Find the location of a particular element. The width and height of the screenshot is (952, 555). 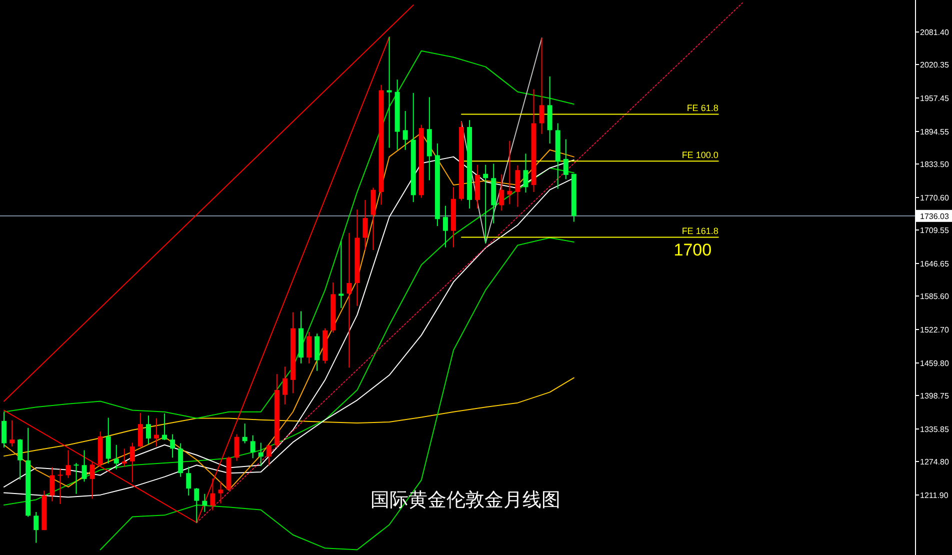

y-tick-label: 1522.70 is located at coordinates (935, 329).